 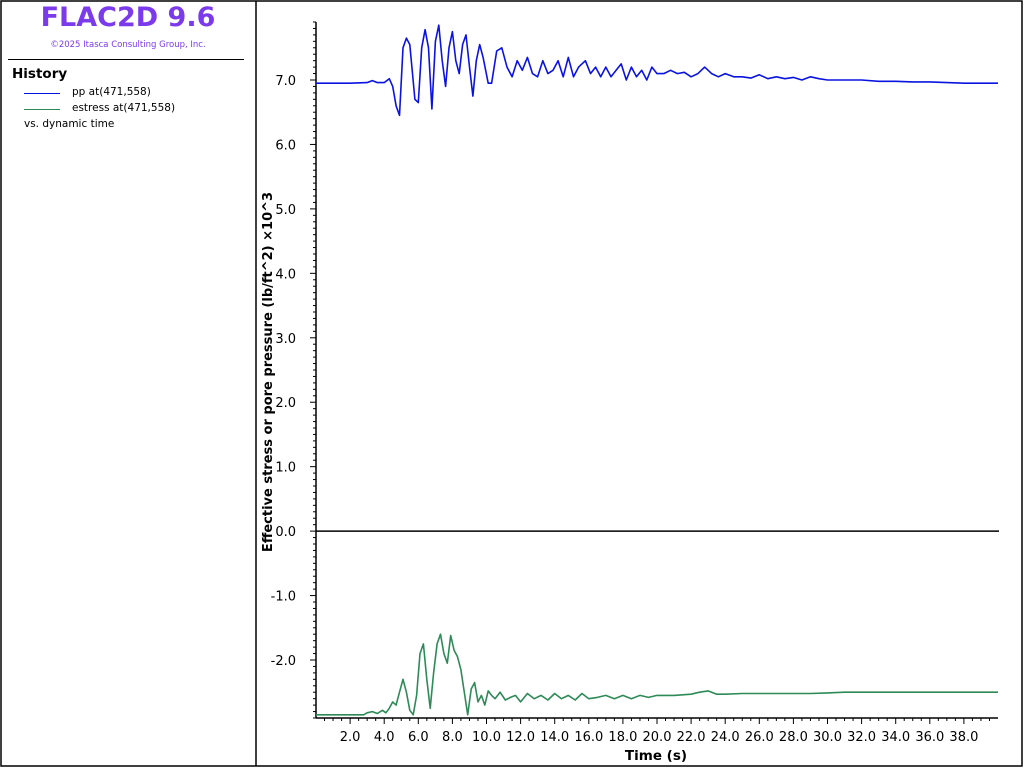 I want to click on x-tick-label: 38.0, so click(x=963, y=737).